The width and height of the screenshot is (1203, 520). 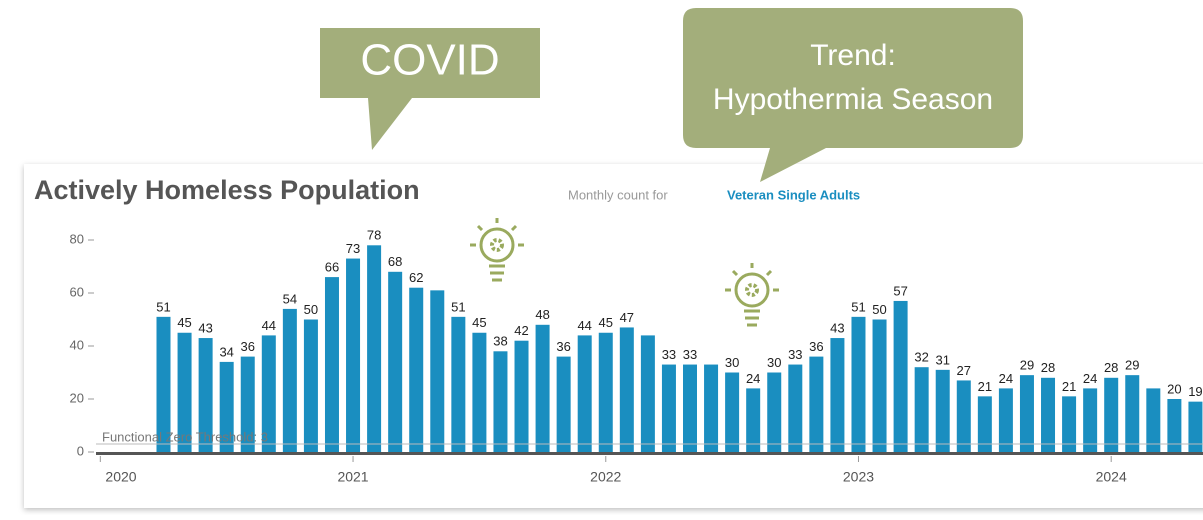 What do you see at coordinates (416, 277) in the screenshot?
I see `value-label: 62` at bounding box center [416, 277].